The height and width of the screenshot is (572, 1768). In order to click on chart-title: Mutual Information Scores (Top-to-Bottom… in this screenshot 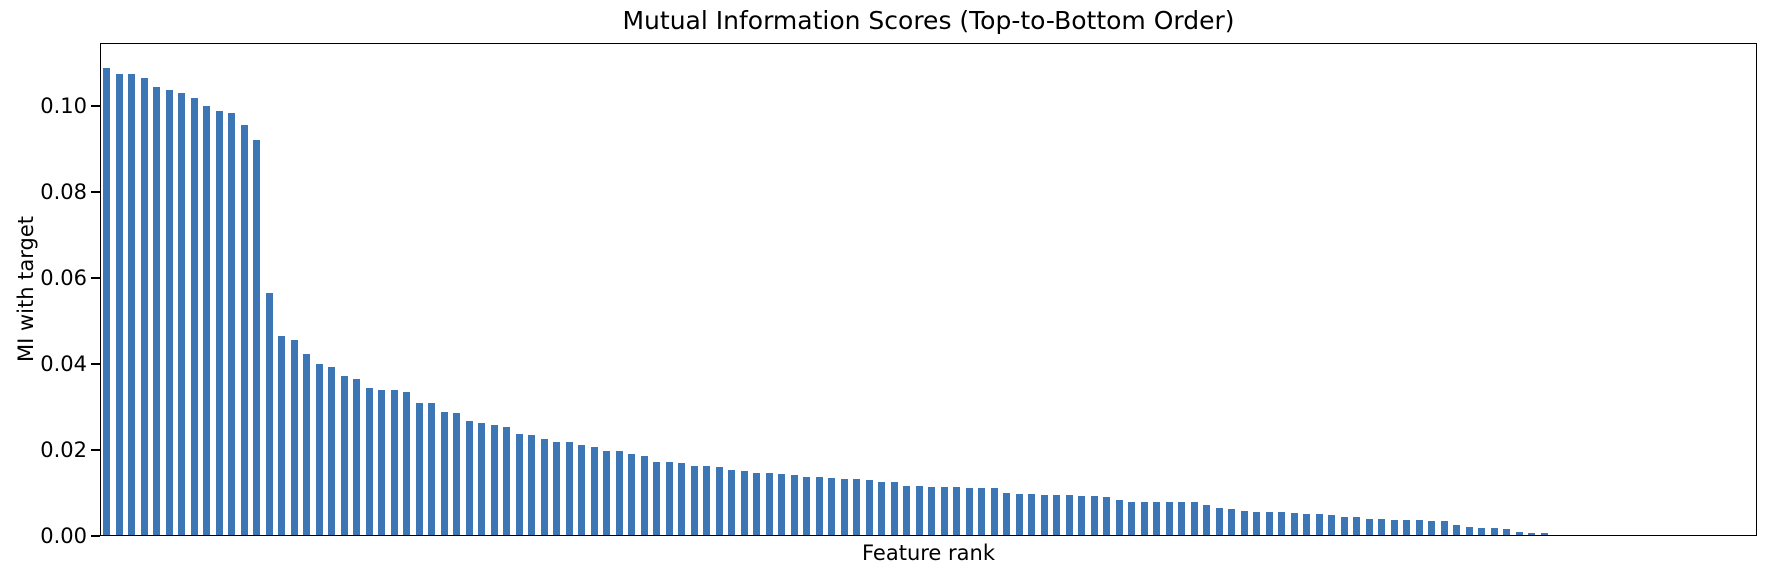, I will do `click(928, 20)`.